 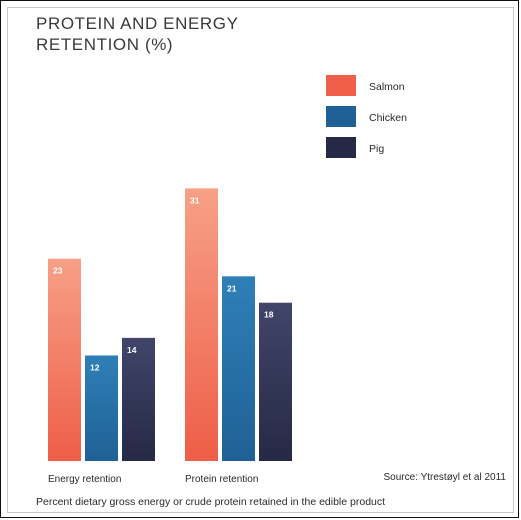 I want to click on bar-chicken-protein, so click(x=238, y=368).